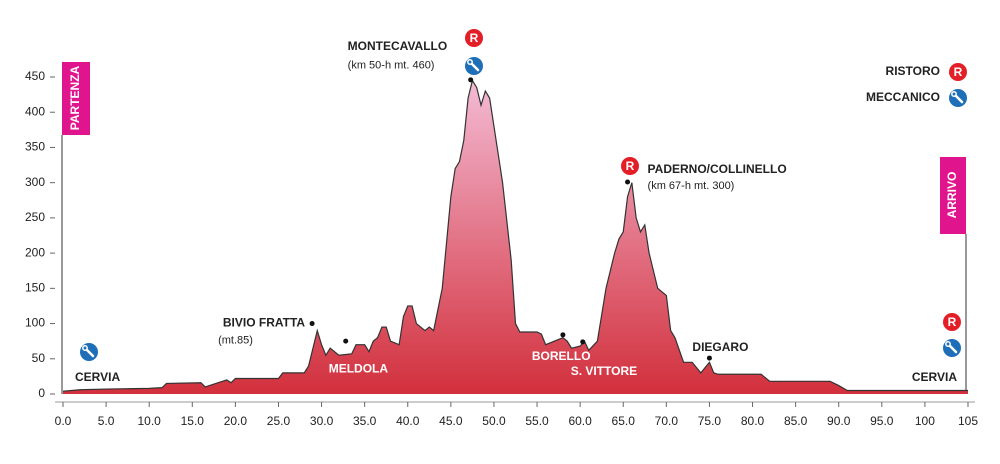 Image resolution: width=1000 pixels, height=464 pixels. I want to click on x-tick-label: 95.0, so click(882, 421).